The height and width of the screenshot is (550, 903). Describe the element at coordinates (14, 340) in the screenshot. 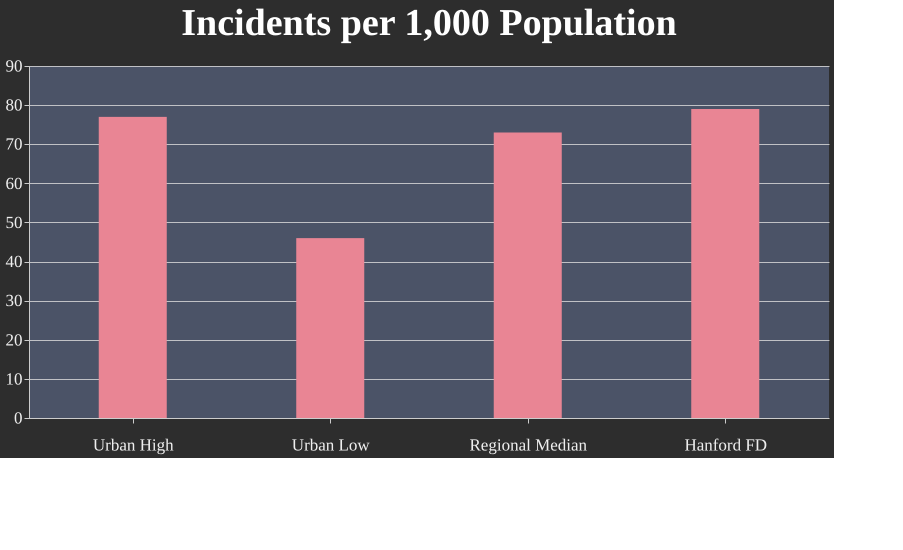

I see `y-tick-label: 20` at that location.